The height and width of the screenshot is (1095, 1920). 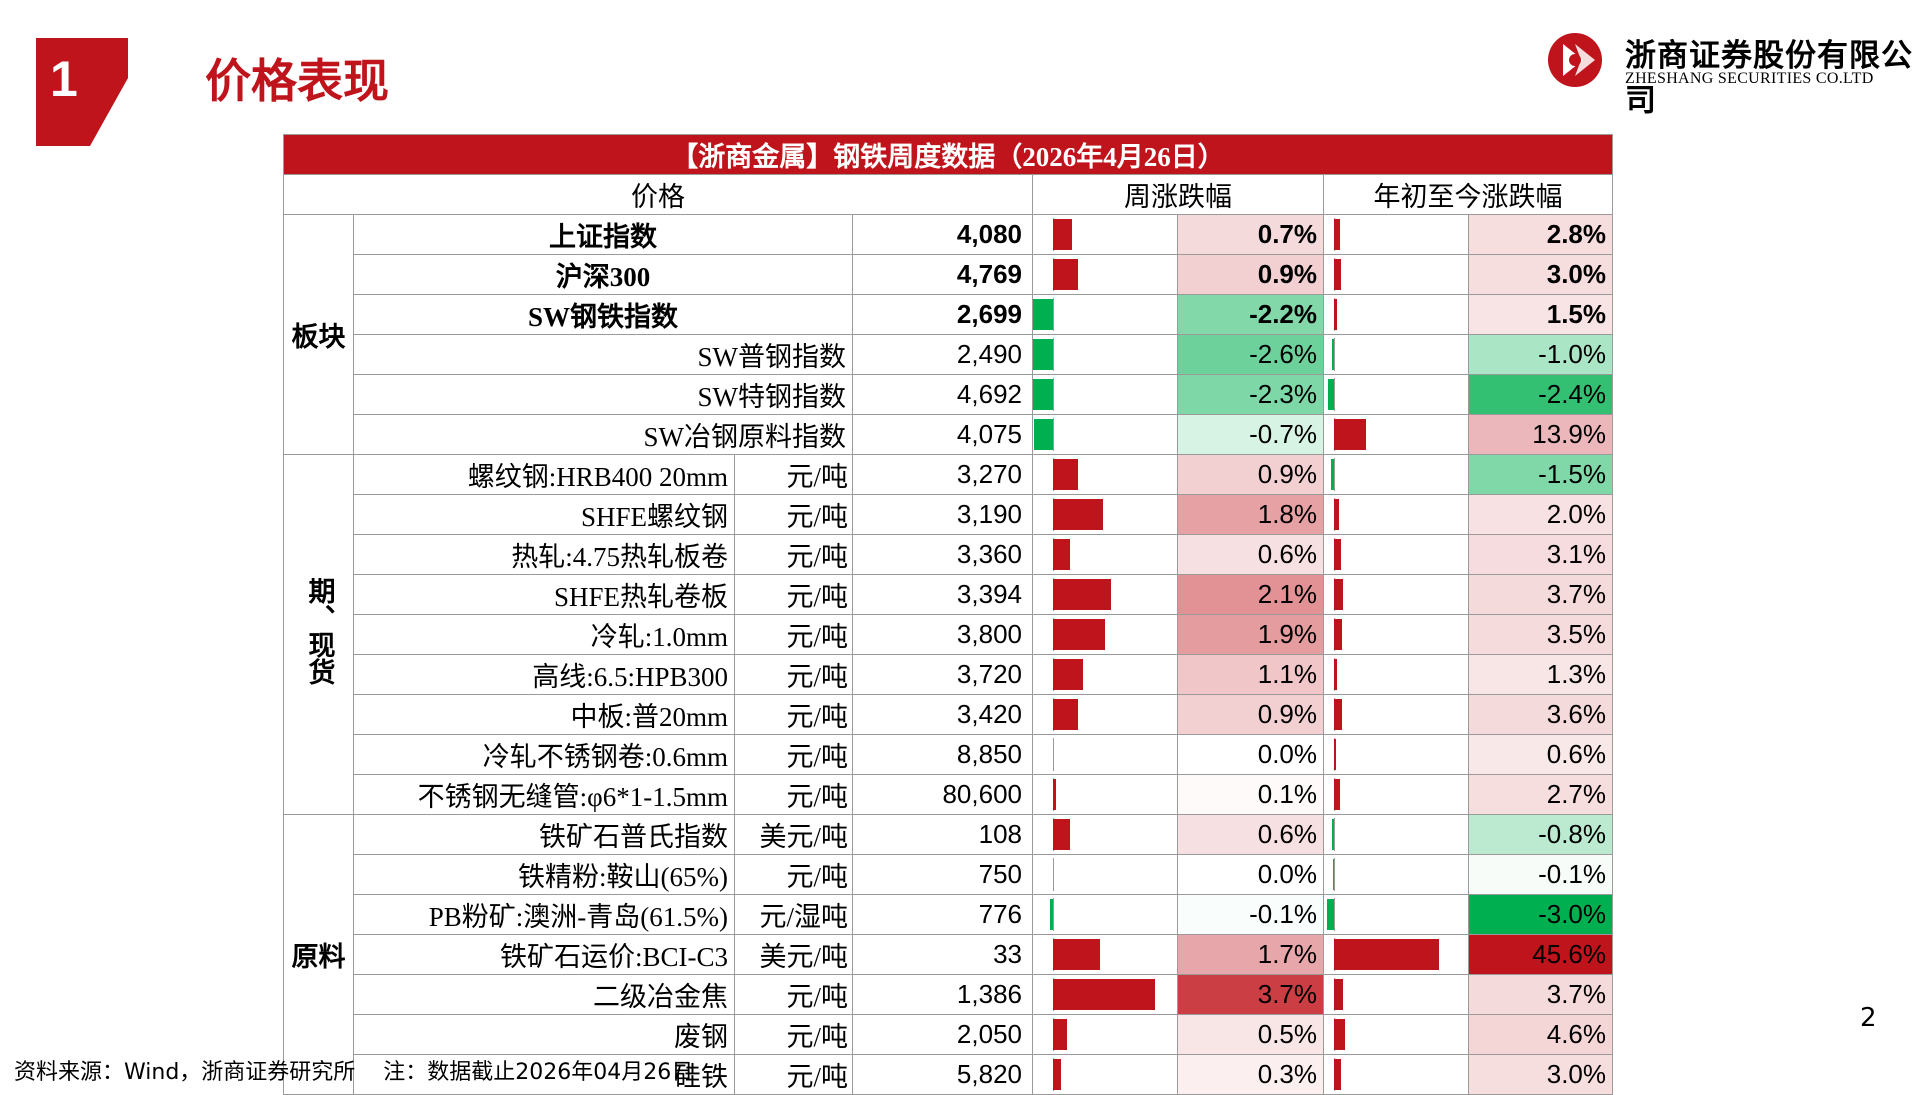 I want to click on ytd-change-value: 1.3%, so click(x=1540, y=674).